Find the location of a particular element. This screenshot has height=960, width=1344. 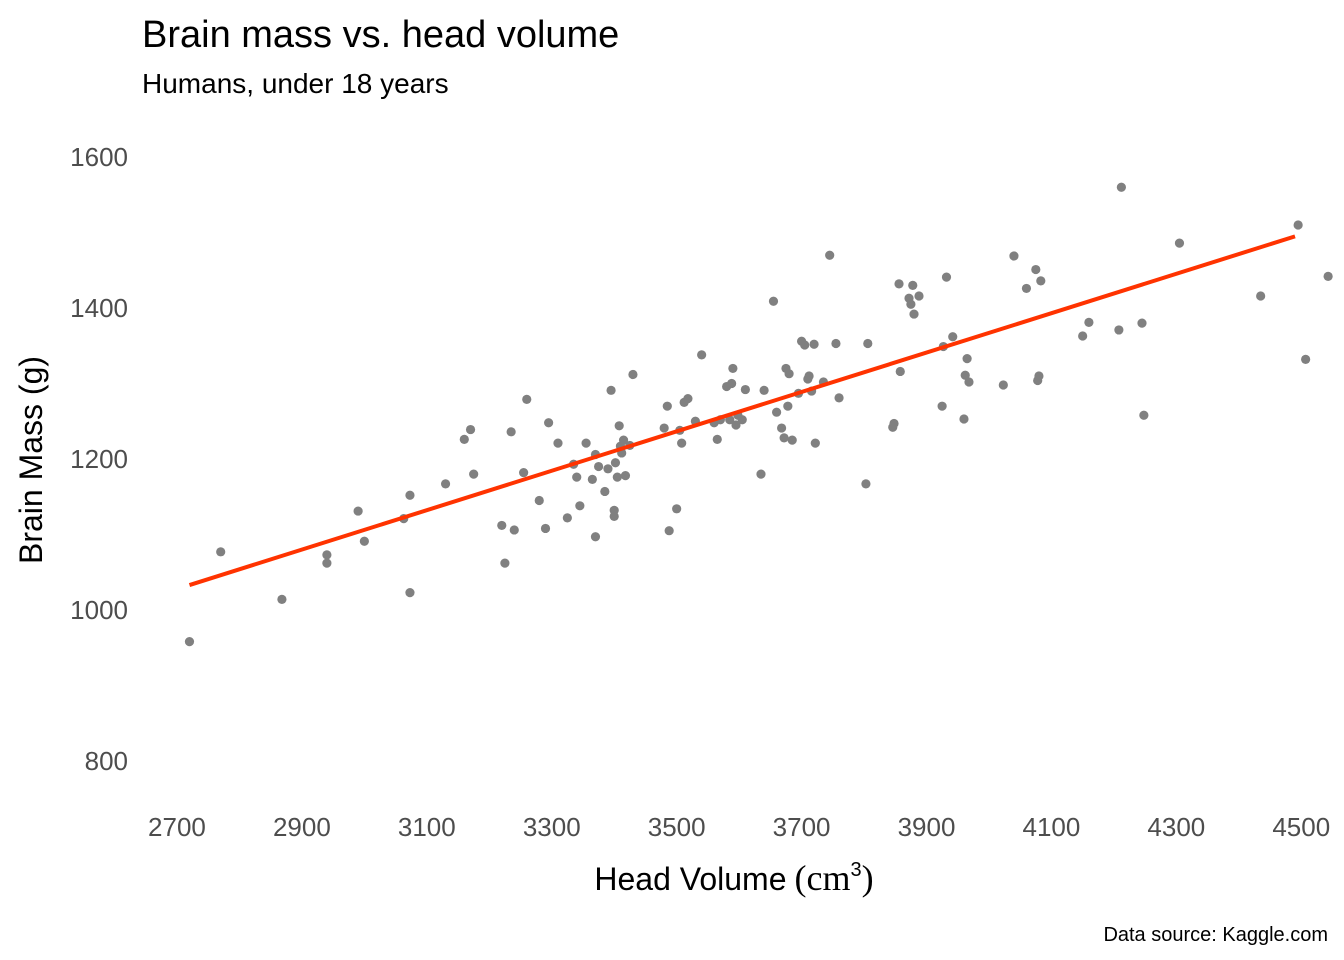

y-tick-label: 1200 is located at coordinates (99, 459).